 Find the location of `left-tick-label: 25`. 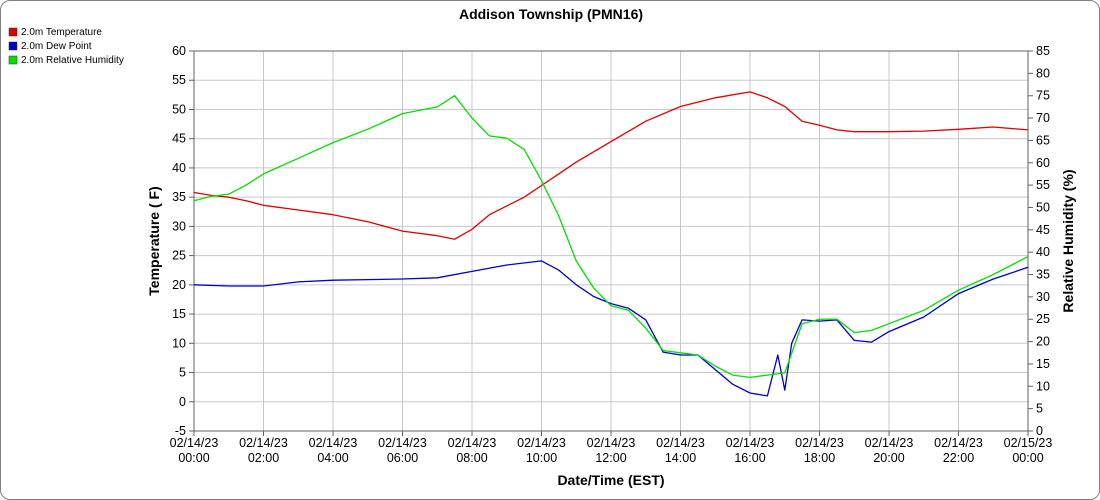

left-tick-label: 25 is located at coordinates (179, 256).